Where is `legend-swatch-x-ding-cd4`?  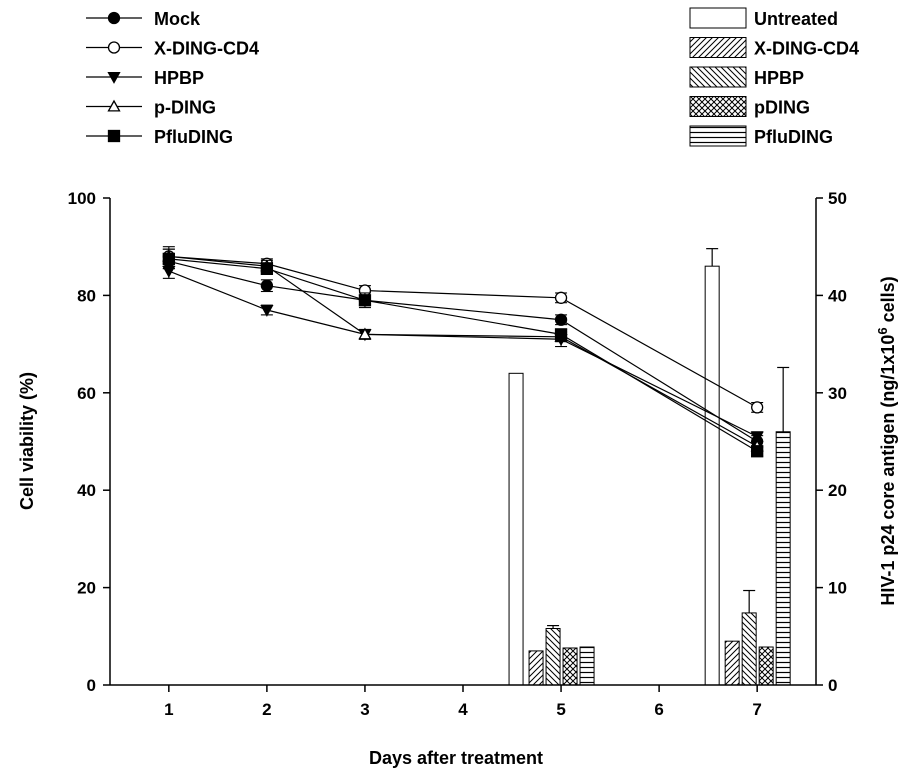 legend-swatch-x-ding-cd4 is located at coordinates (718, 47).